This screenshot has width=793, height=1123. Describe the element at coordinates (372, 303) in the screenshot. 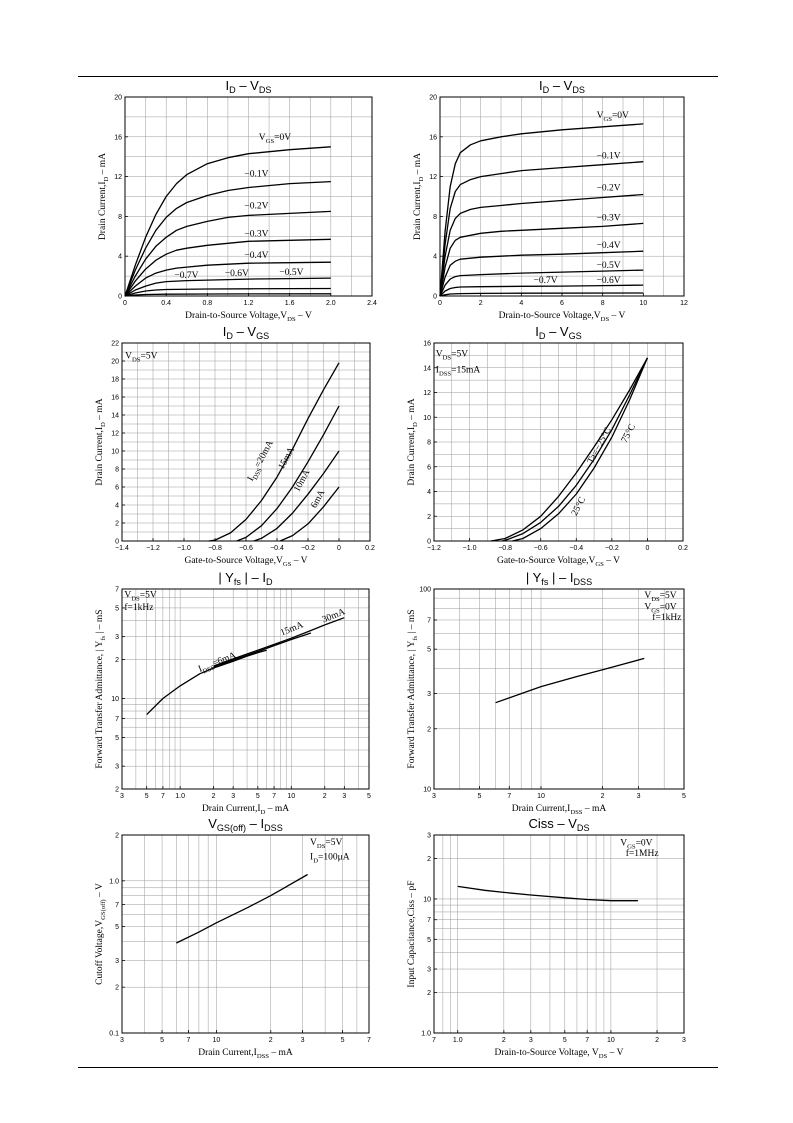

I see `x-tick-label: 2.4` at that location.